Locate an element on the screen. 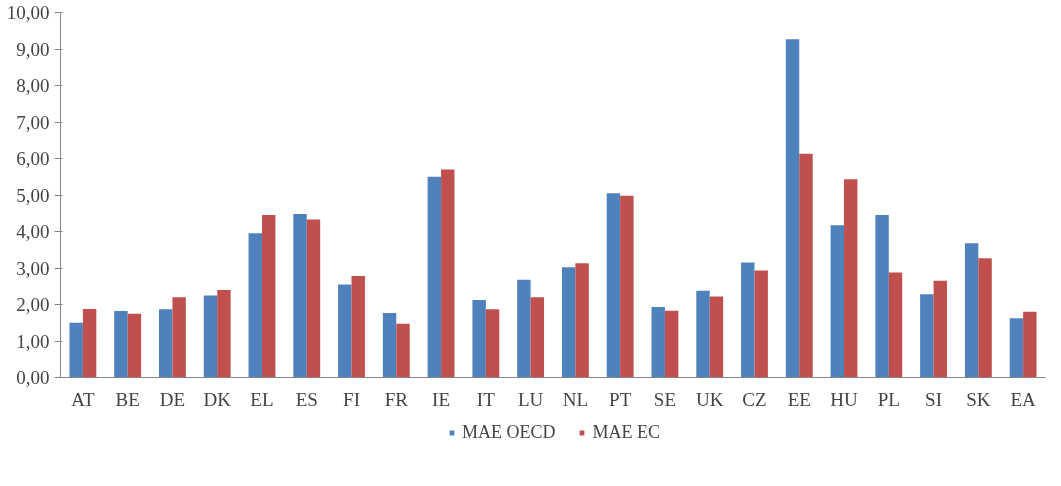  x-tick-label: LU is located at coordinates (530, 399).